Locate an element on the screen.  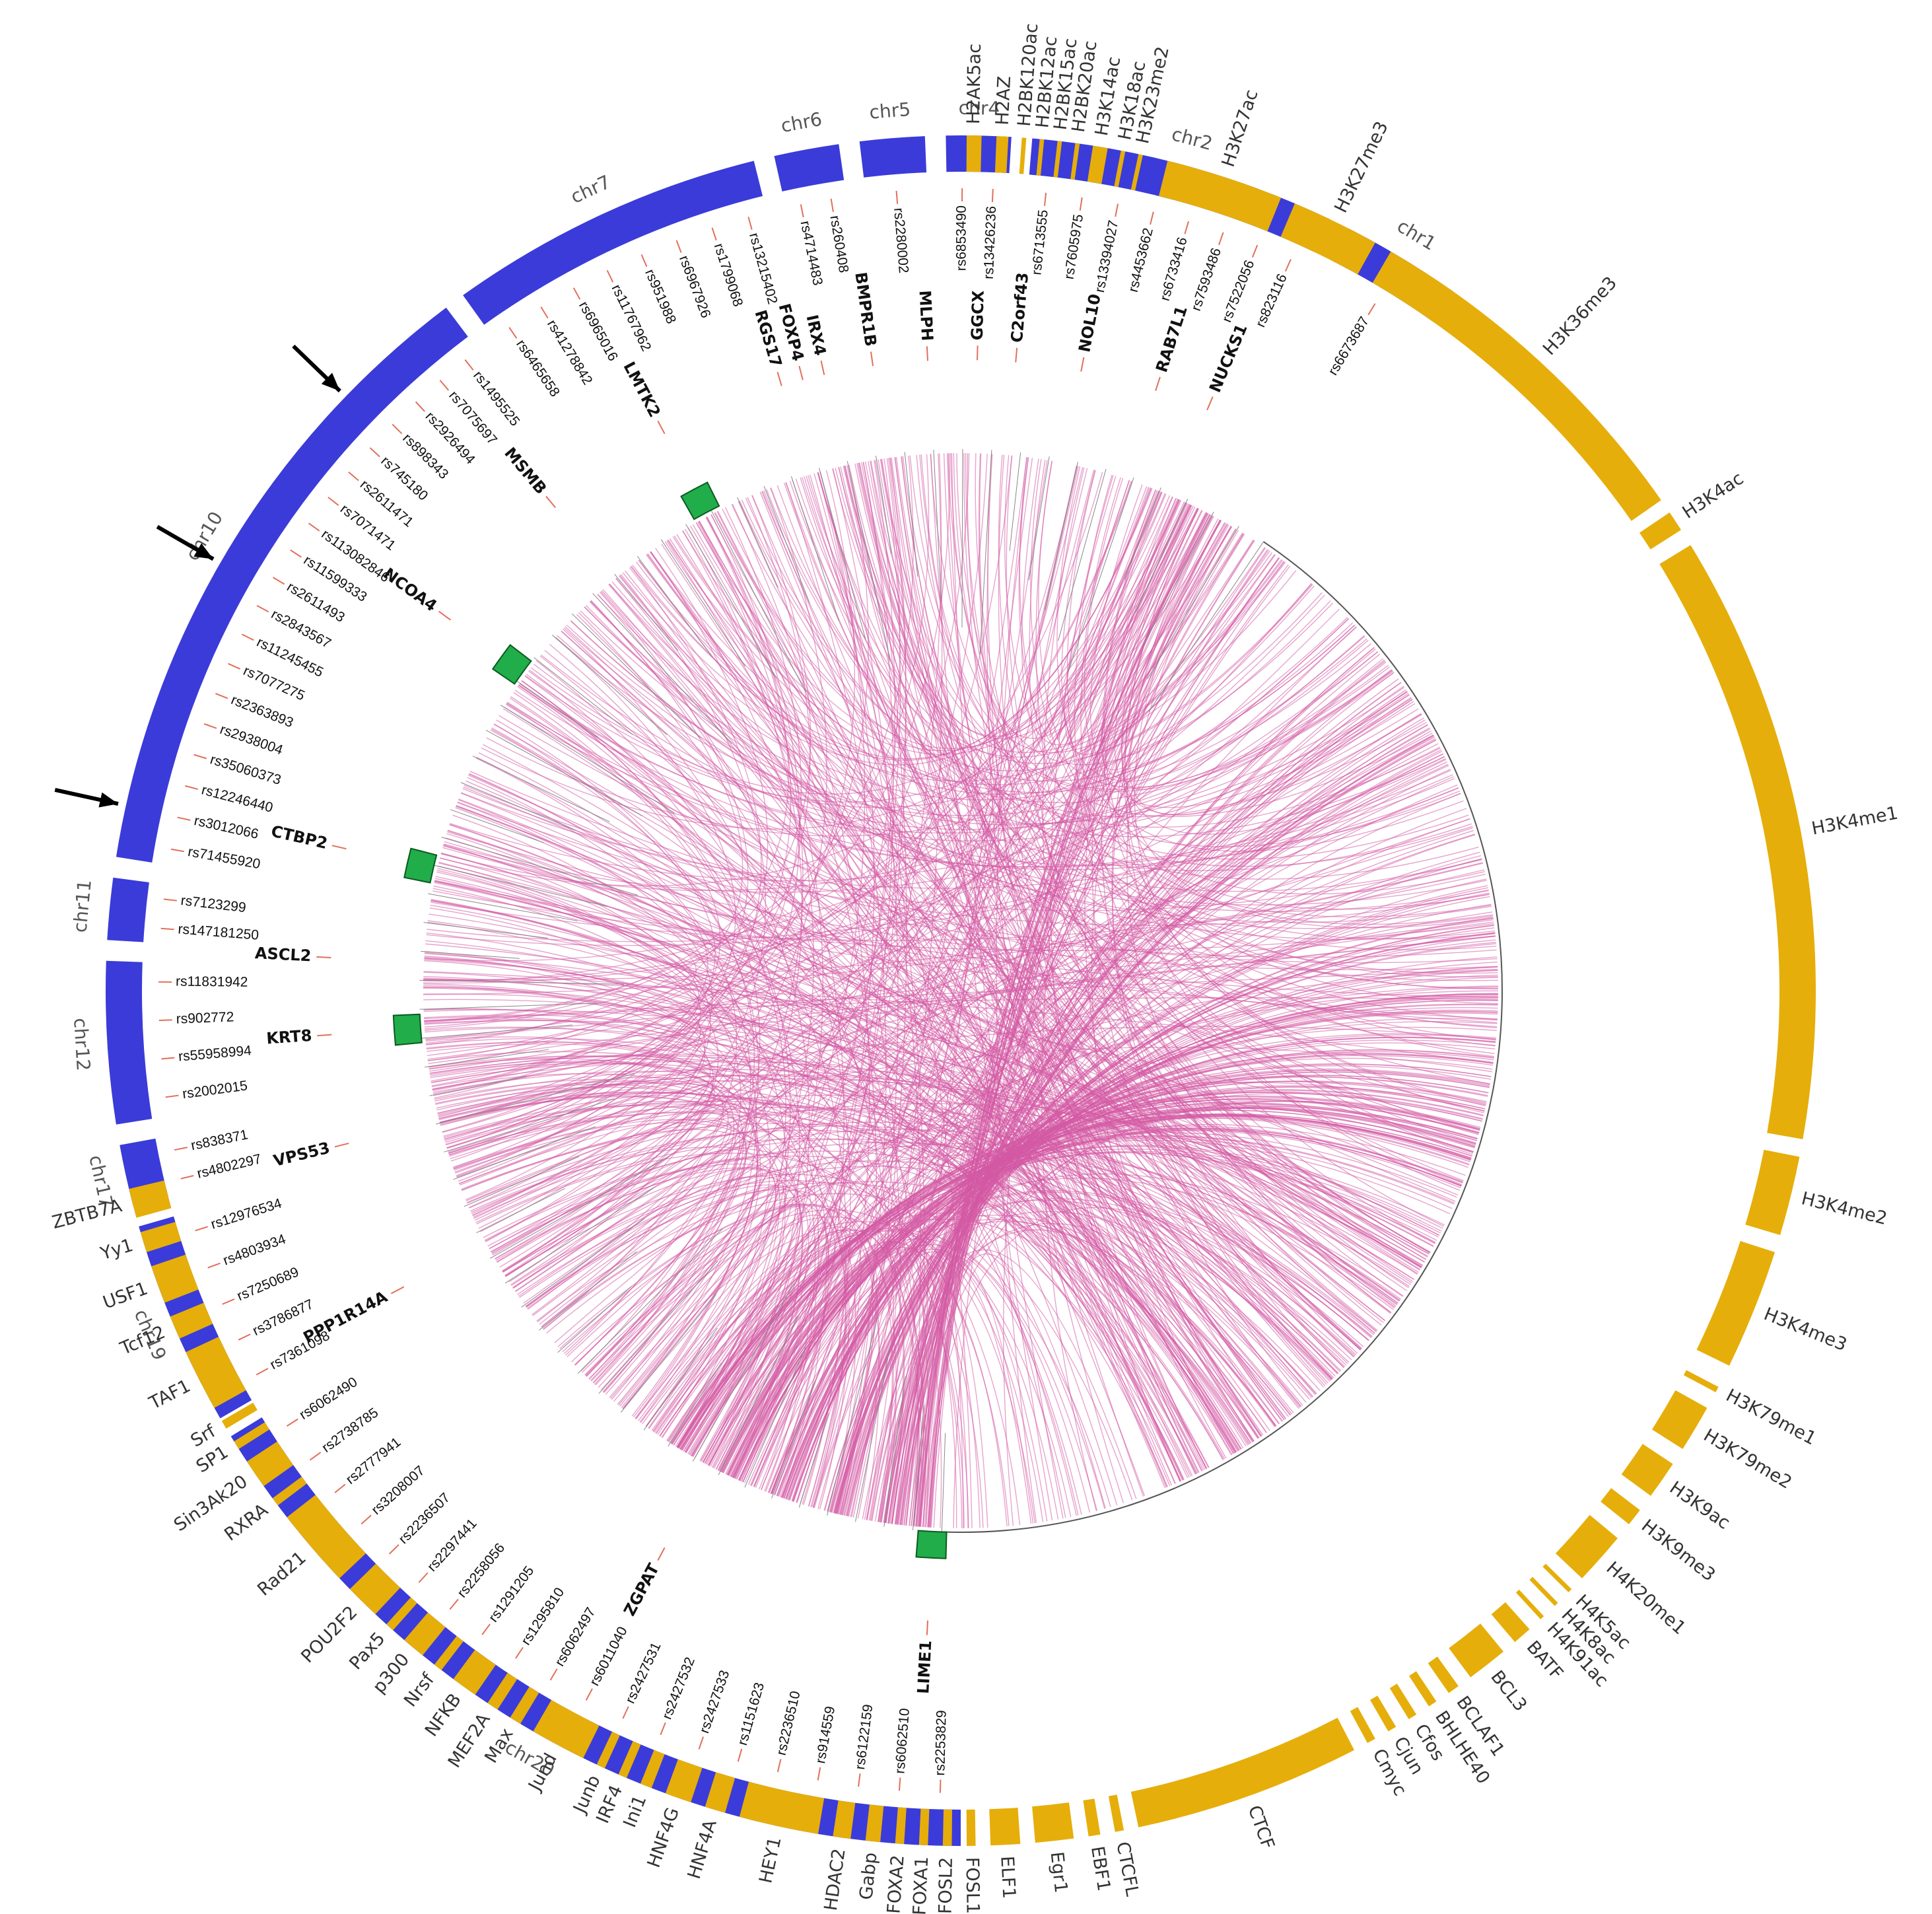
snp-label: rs4803934 is located at coordinates (254, 1249).